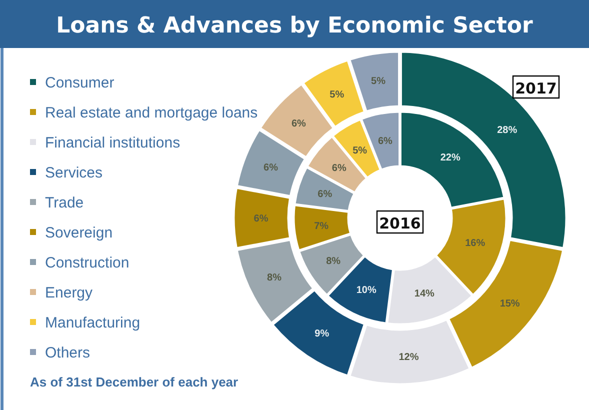 This screenshot has width=589, height=410. What do you see at coordinates (151, 113) in the screenshot?
I see `legend-label: Real estate and mortgage loans` at bounding box center [151, 113].